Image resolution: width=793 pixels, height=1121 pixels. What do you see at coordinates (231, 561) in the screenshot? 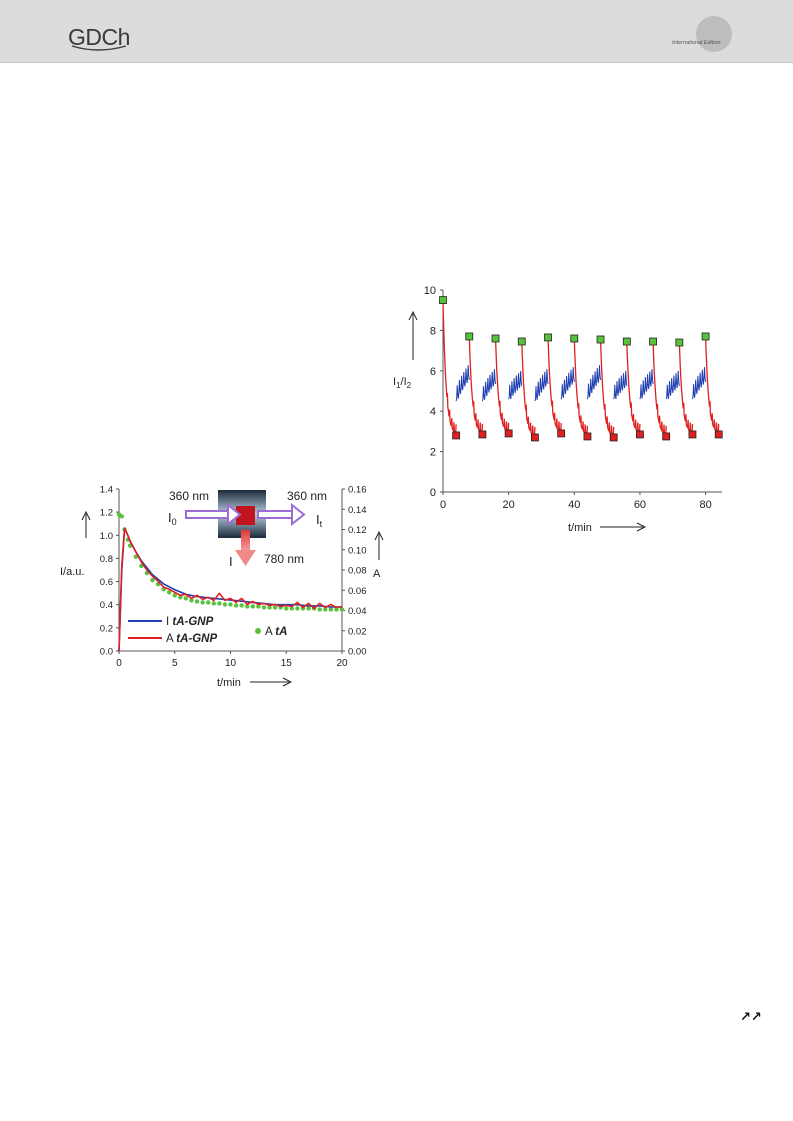
I see `inset-emission-label: I` at bounding box center [231, 561].